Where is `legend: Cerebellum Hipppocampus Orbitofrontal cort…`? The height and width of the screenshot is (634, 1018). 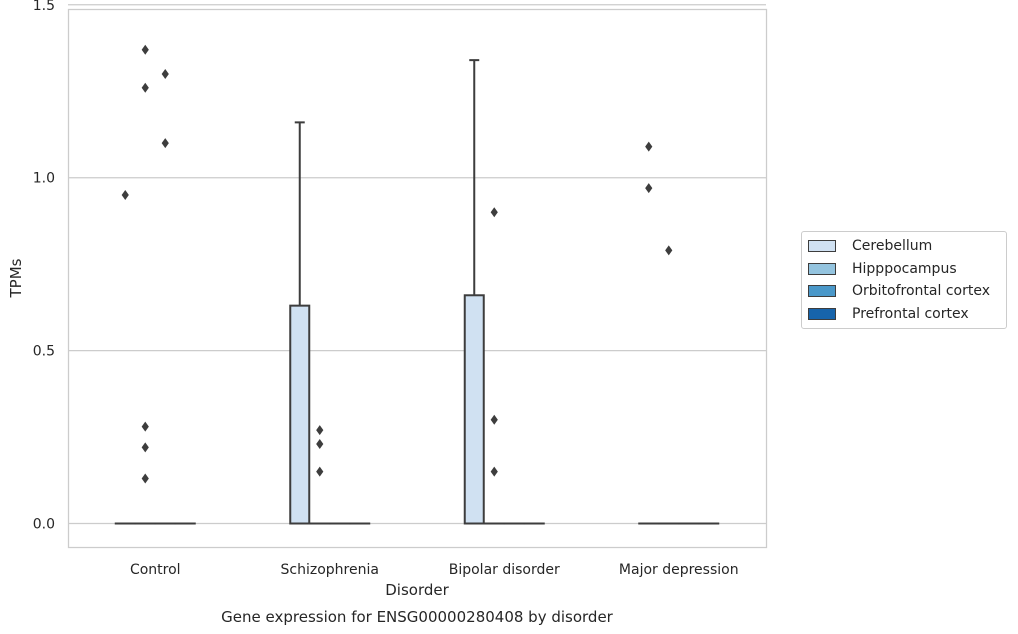 legend: Cerebellum Hipppocampus Orbitofrontal cort… is located at coordinates (904, 280).